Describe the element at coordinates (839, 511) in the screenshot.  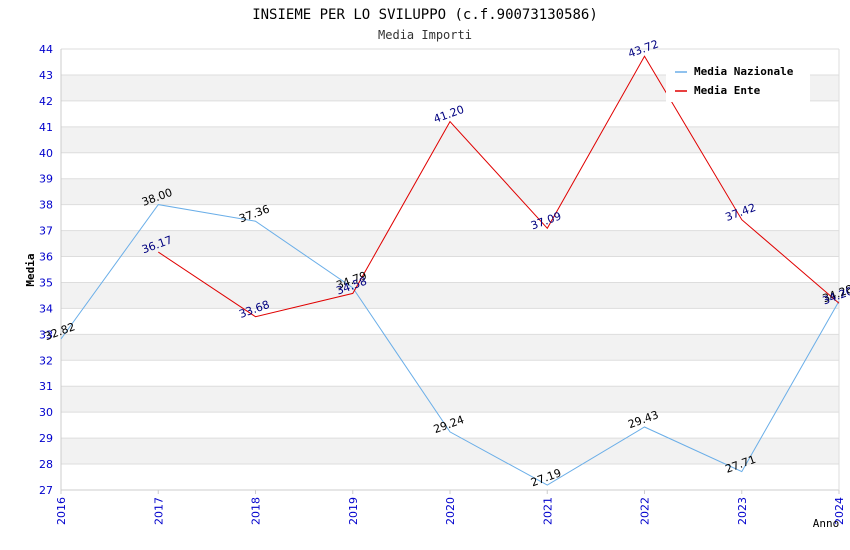
I see `x-tick-label: 2024` at that location.